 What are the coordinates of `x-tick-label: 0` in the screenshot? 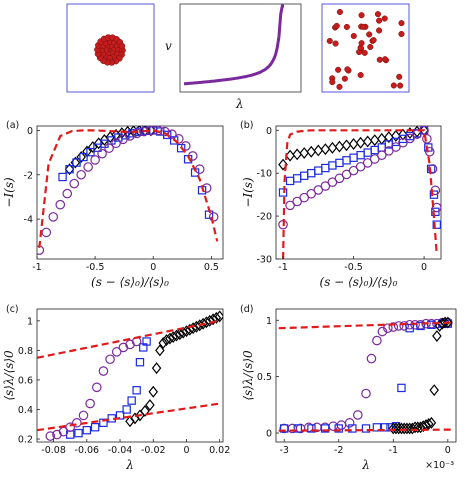 It's located at (186, 450).